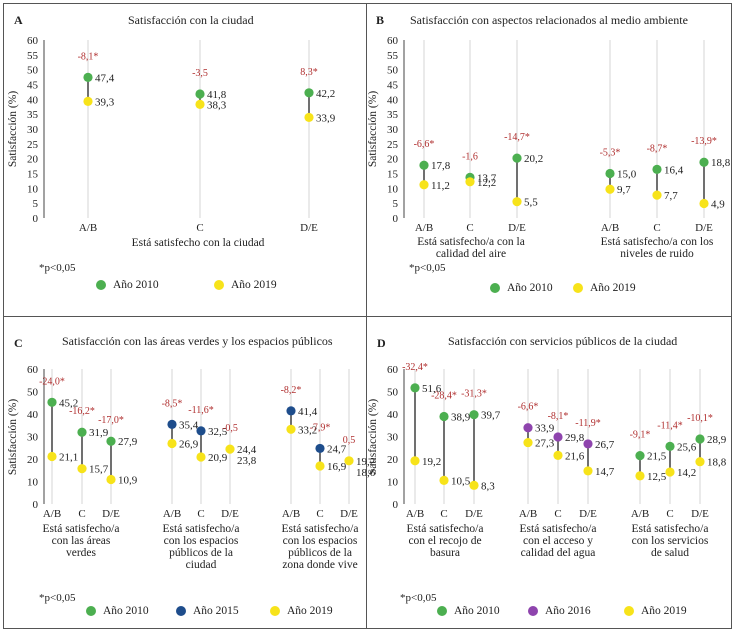  Describe the element at coordinates (393, 160) in the screenshot. I see `panel-b-ytick-label: 20` at that location.